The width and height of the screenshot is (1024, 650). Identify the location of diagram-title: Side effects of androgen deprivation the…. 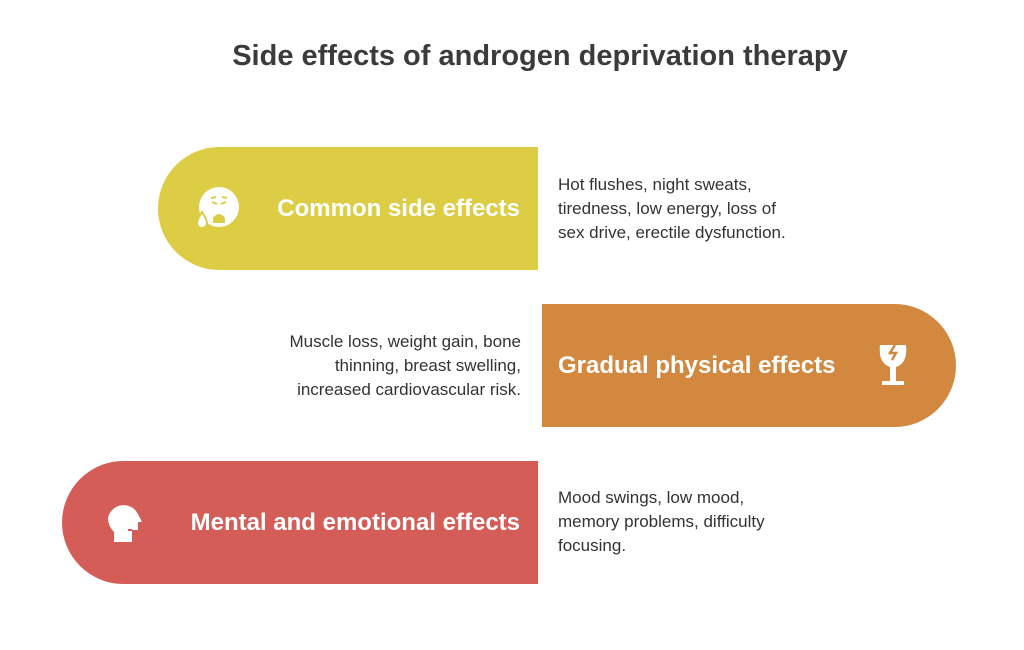
(540, 56).